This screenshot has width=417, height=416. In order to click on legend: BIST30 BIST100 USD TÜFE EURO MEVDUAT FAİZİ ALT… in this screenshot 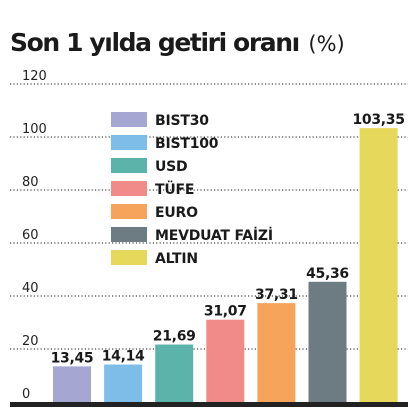, I will do `click(192, 189)`.